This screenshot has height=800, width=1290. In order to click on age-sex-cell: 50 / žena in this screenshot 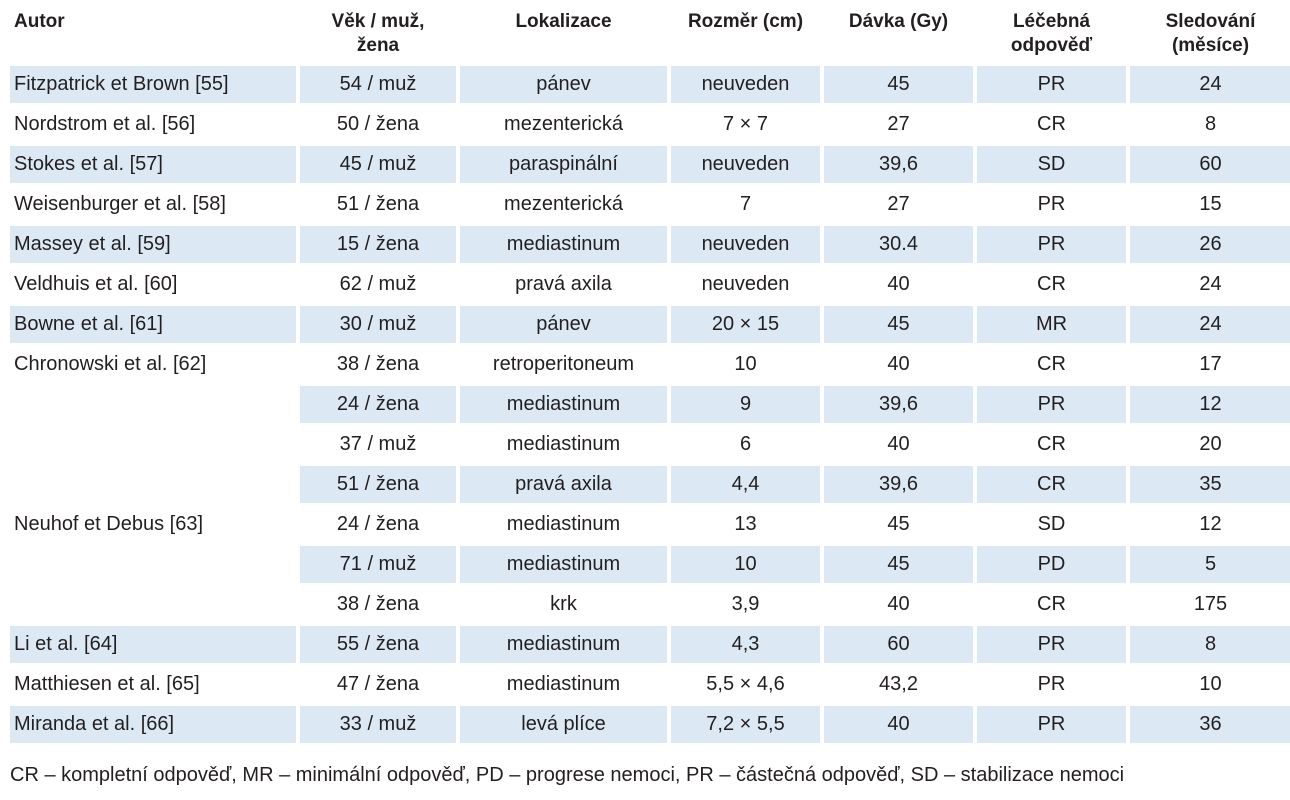, I will do `click(378, 124)`.